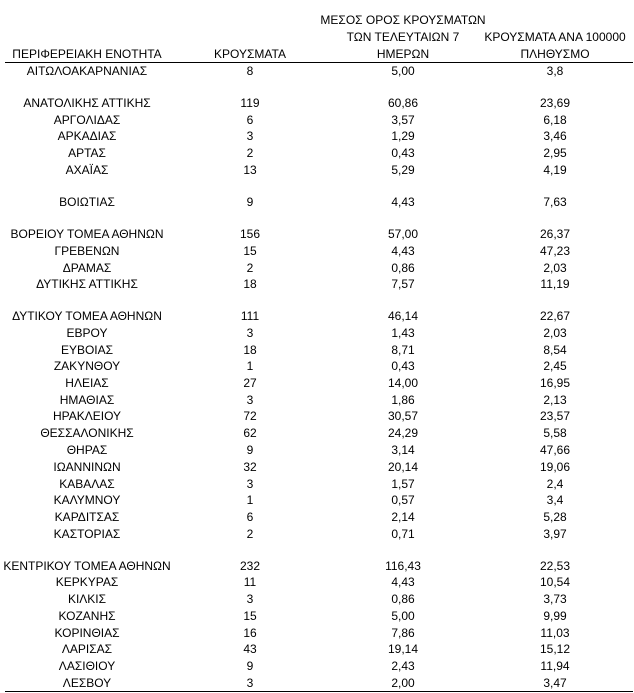 Image resolution: width=634 pixels, height=693 pixels. Describe the element at coordinates (555, 202) in the screenshot. I see `table-cell: 7,63` at that location.